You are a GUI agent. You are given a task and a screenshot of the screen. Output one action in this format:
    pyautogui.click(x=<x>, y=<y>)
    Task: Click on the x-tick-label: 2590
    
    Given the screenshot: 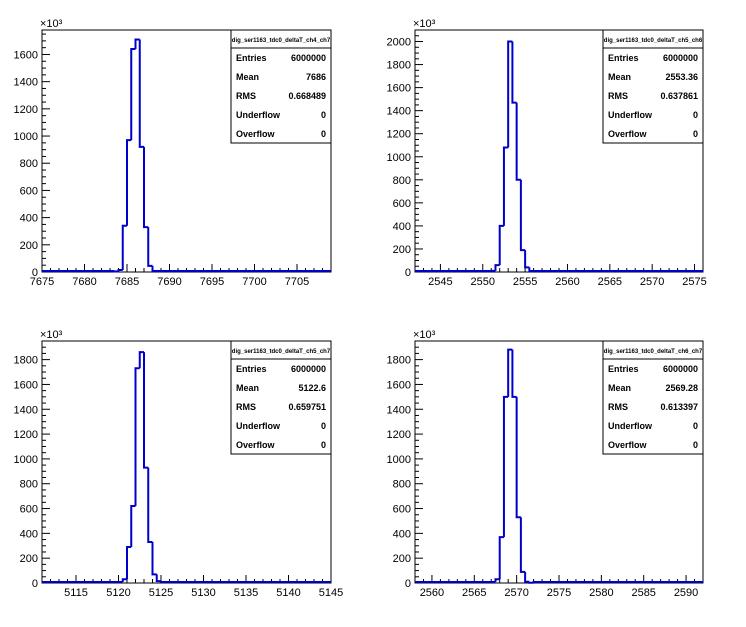 What is the action you would take?
    pyautogui.click(x=686, y=593)
    